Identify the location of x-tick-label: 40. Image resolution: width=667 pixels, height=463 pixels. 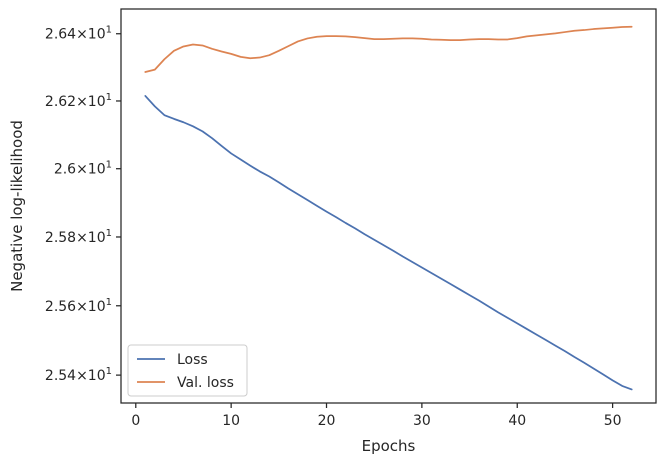
(517, 421).